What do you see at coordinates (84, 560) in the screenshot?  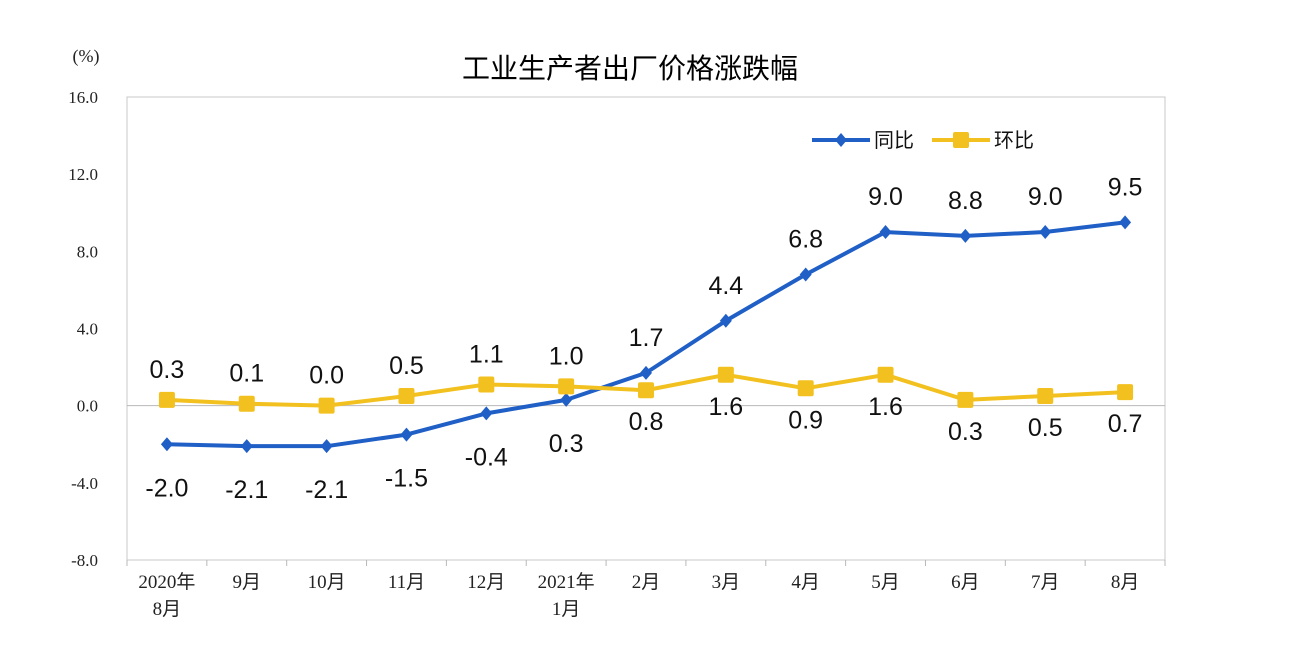 I see `y-tick-label: -8.0` at bounding box center [84, 560].